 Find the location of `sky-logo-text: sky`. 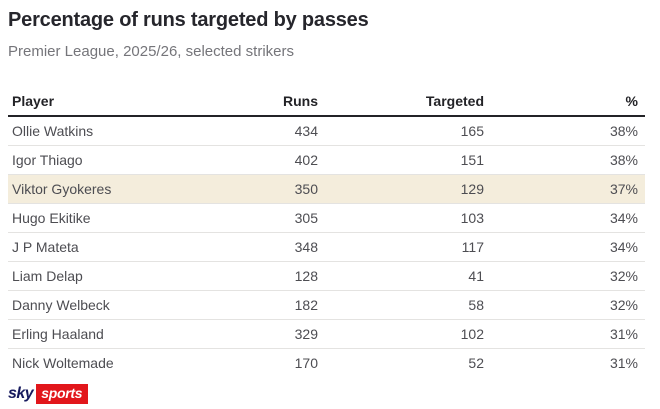

sky-logo-text: sky is located at coordinates (21, 393).